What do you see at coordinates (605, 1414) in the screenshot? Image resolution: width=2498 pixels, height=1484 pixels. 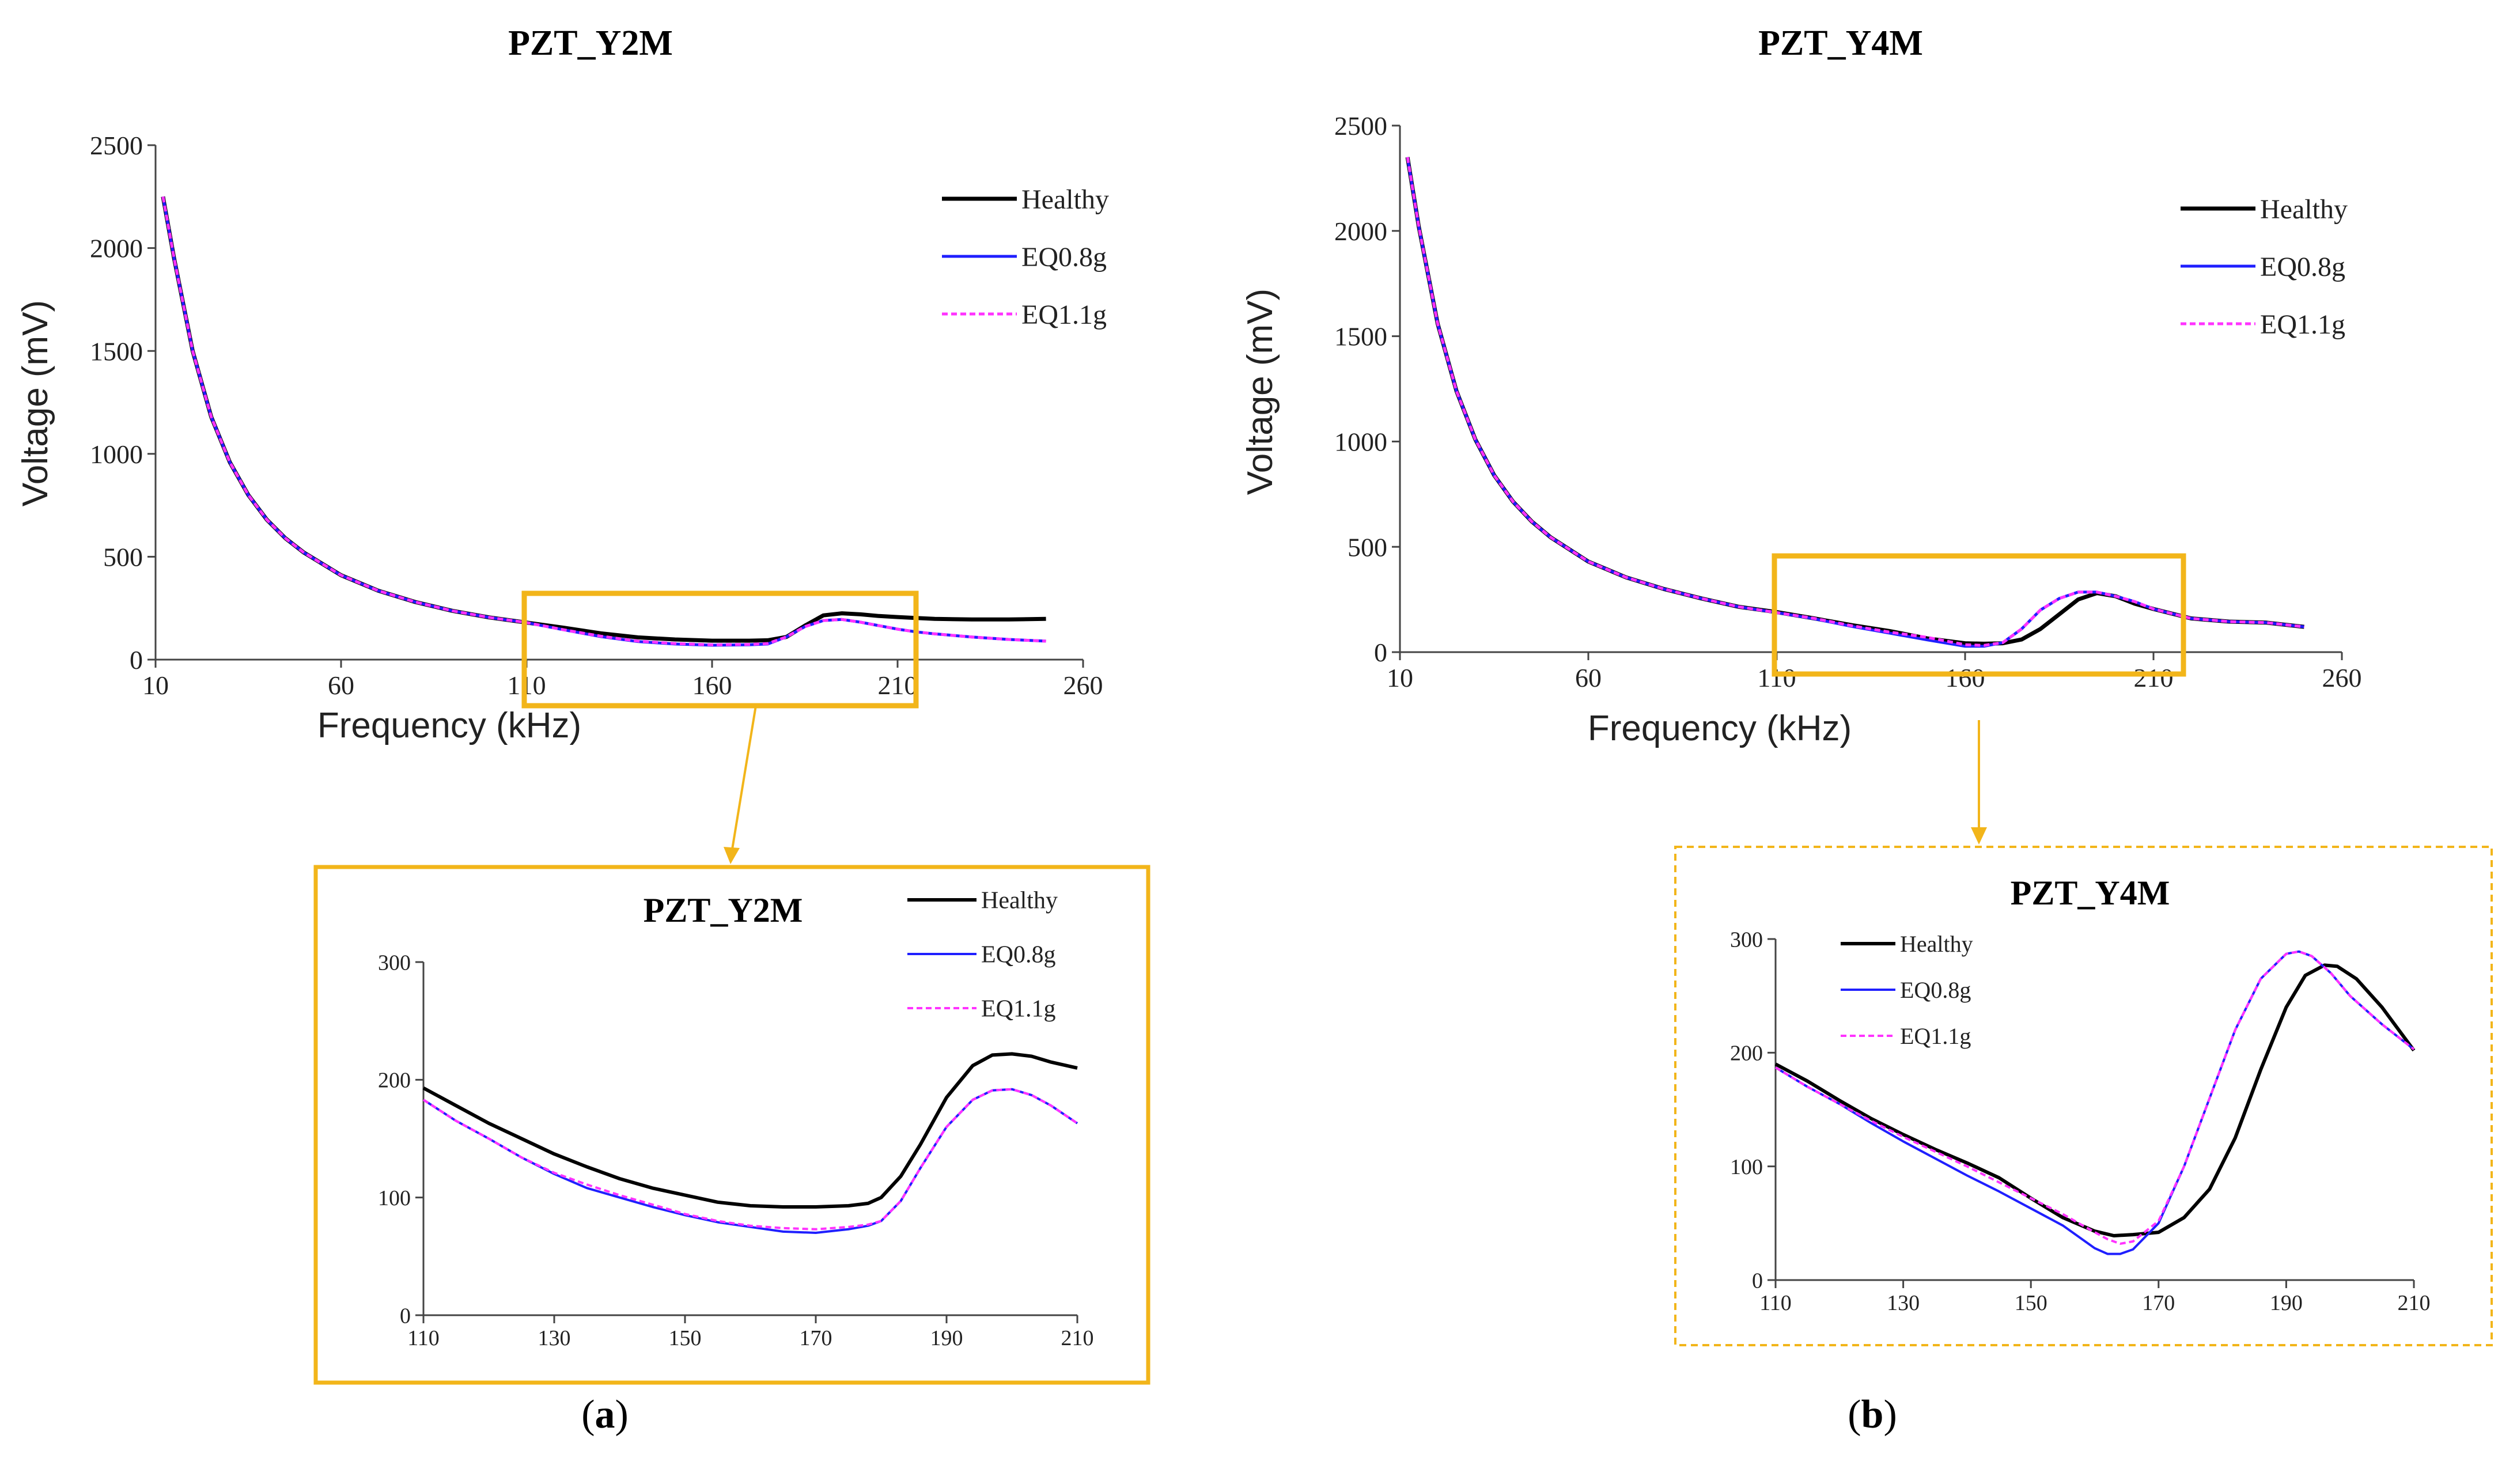 I see `panel-label-a: (a)` at bounding box center [605, 1414].